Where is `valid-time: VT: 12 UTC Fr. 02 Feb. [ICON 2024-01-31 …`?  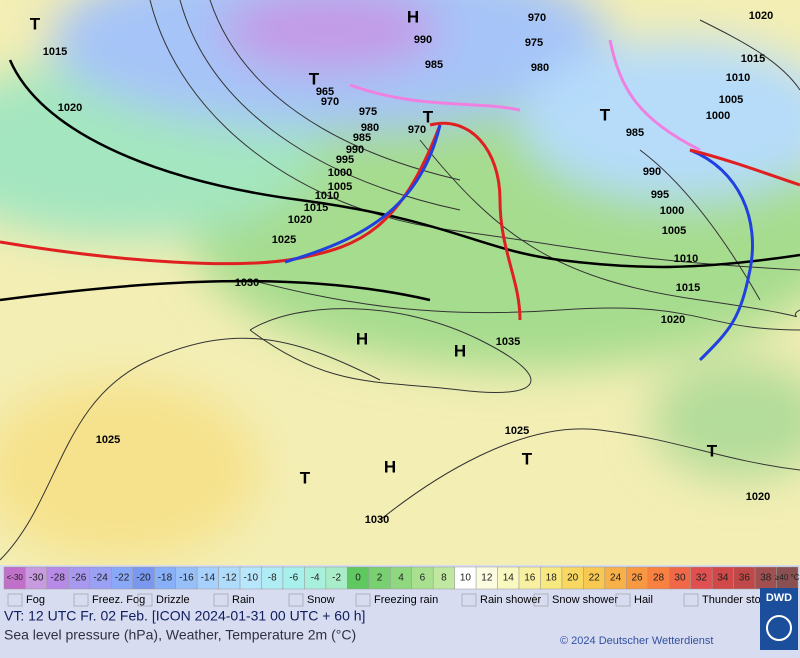
valid-time: VT: 12 UTC Fr. 02 Feb. [ICON 2024-01-31 … is located at coordinates (184, 616).